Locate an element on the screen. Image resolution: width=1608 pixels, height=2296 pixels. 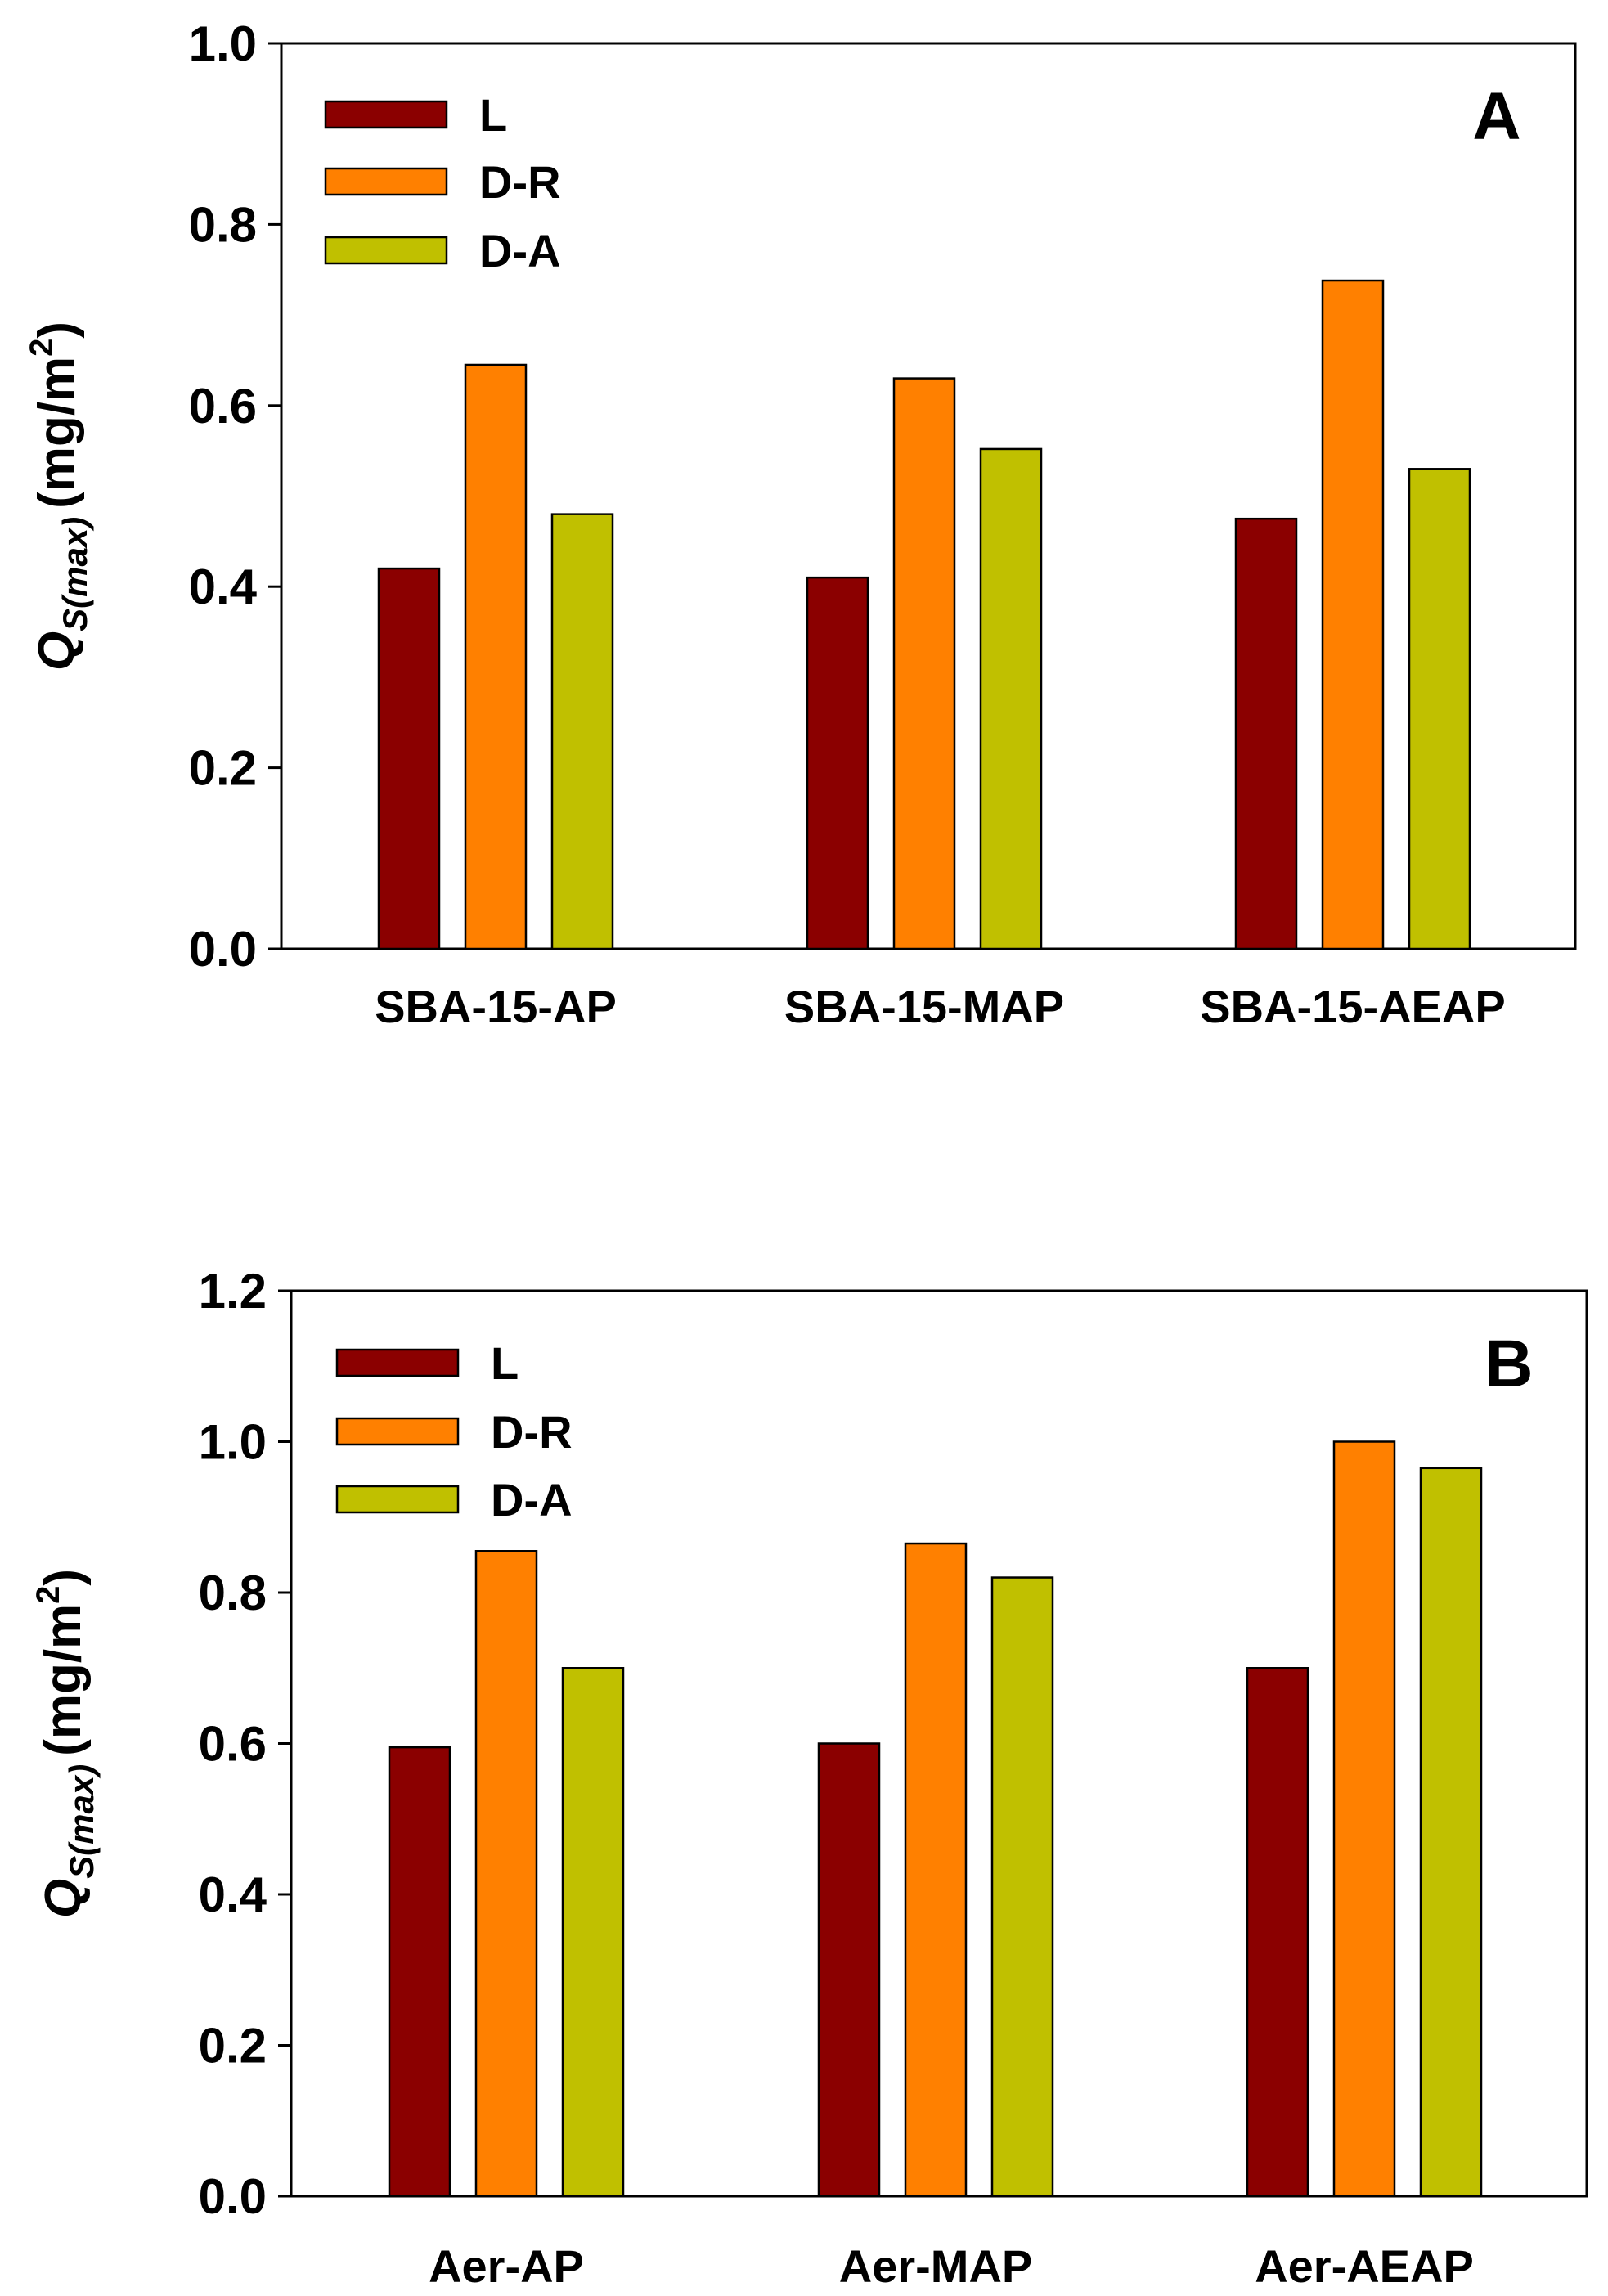
bar-l-aer-aeap is located at coordinates (1277, 1932).